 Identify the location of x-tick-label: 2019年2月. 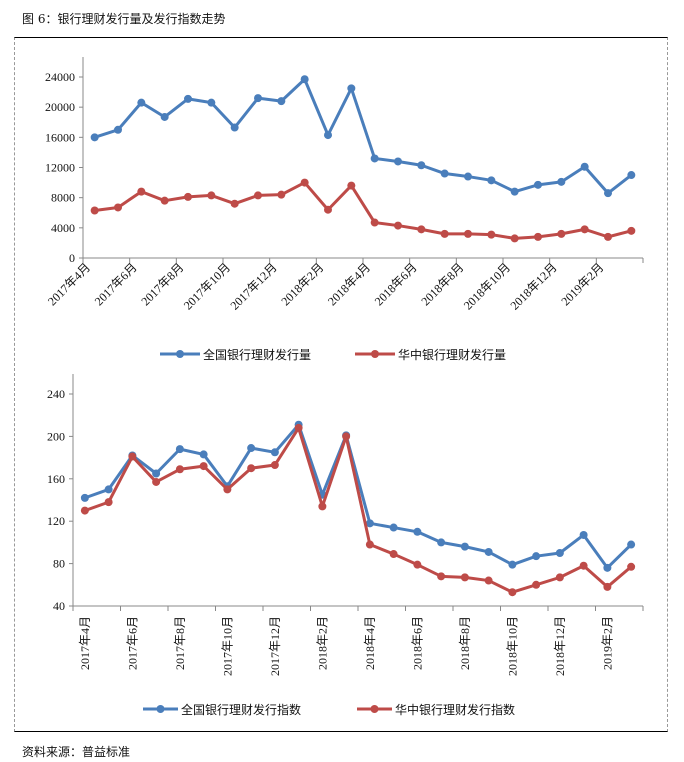
(582, 284).